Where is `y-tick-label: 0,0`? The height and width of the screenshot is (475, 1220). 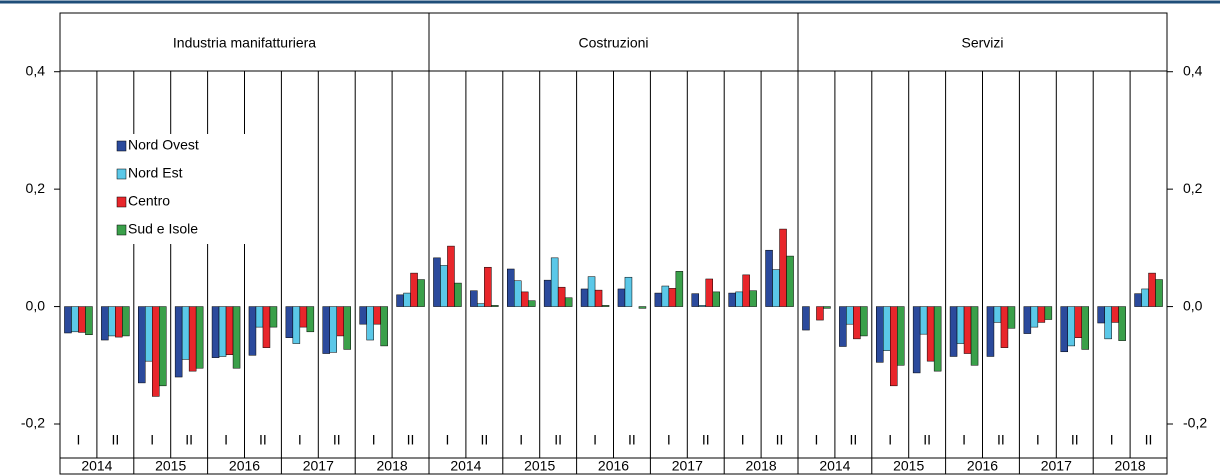
y-tick-label: 0,0 is located at coordinates (1193, 305).